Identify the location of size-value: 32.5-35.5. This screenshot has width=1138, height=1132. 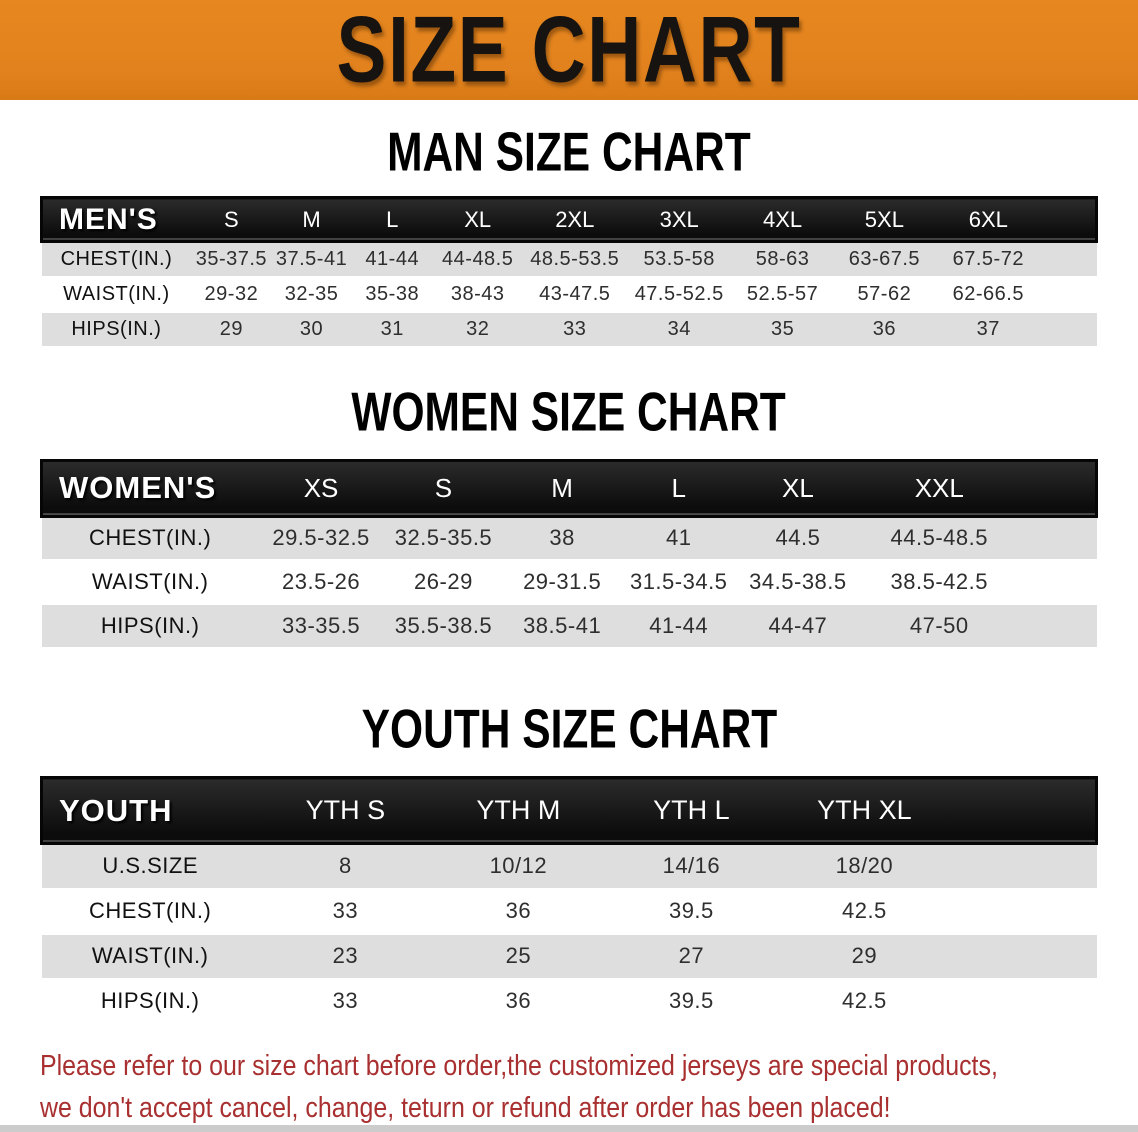
(443, 538).